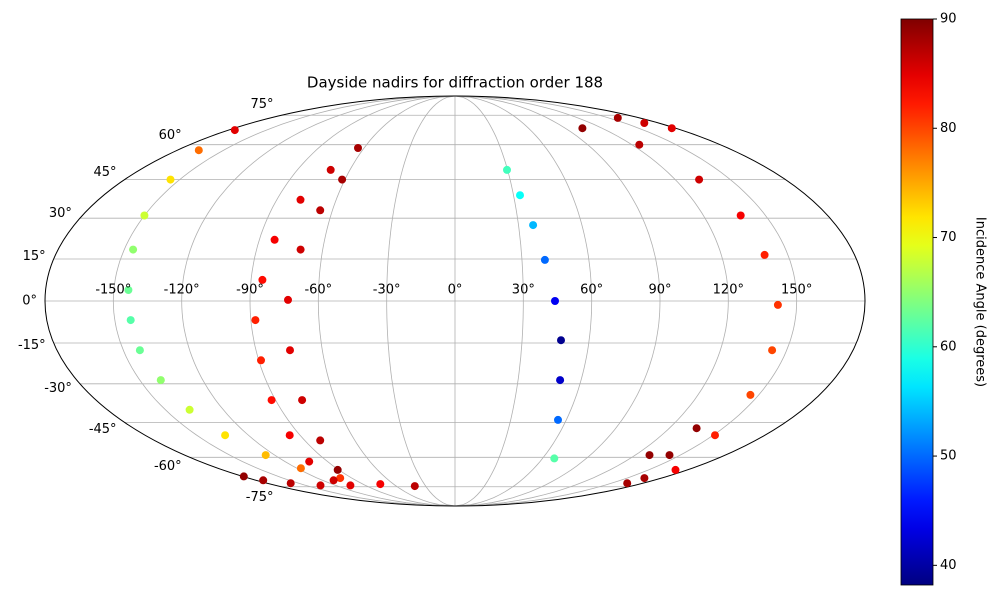 The height and width of the screenshot is (600, 1000). Describe the element at coordinates (168, 466) in the screenshot. I see `y-tick-label: -60°` at that location.